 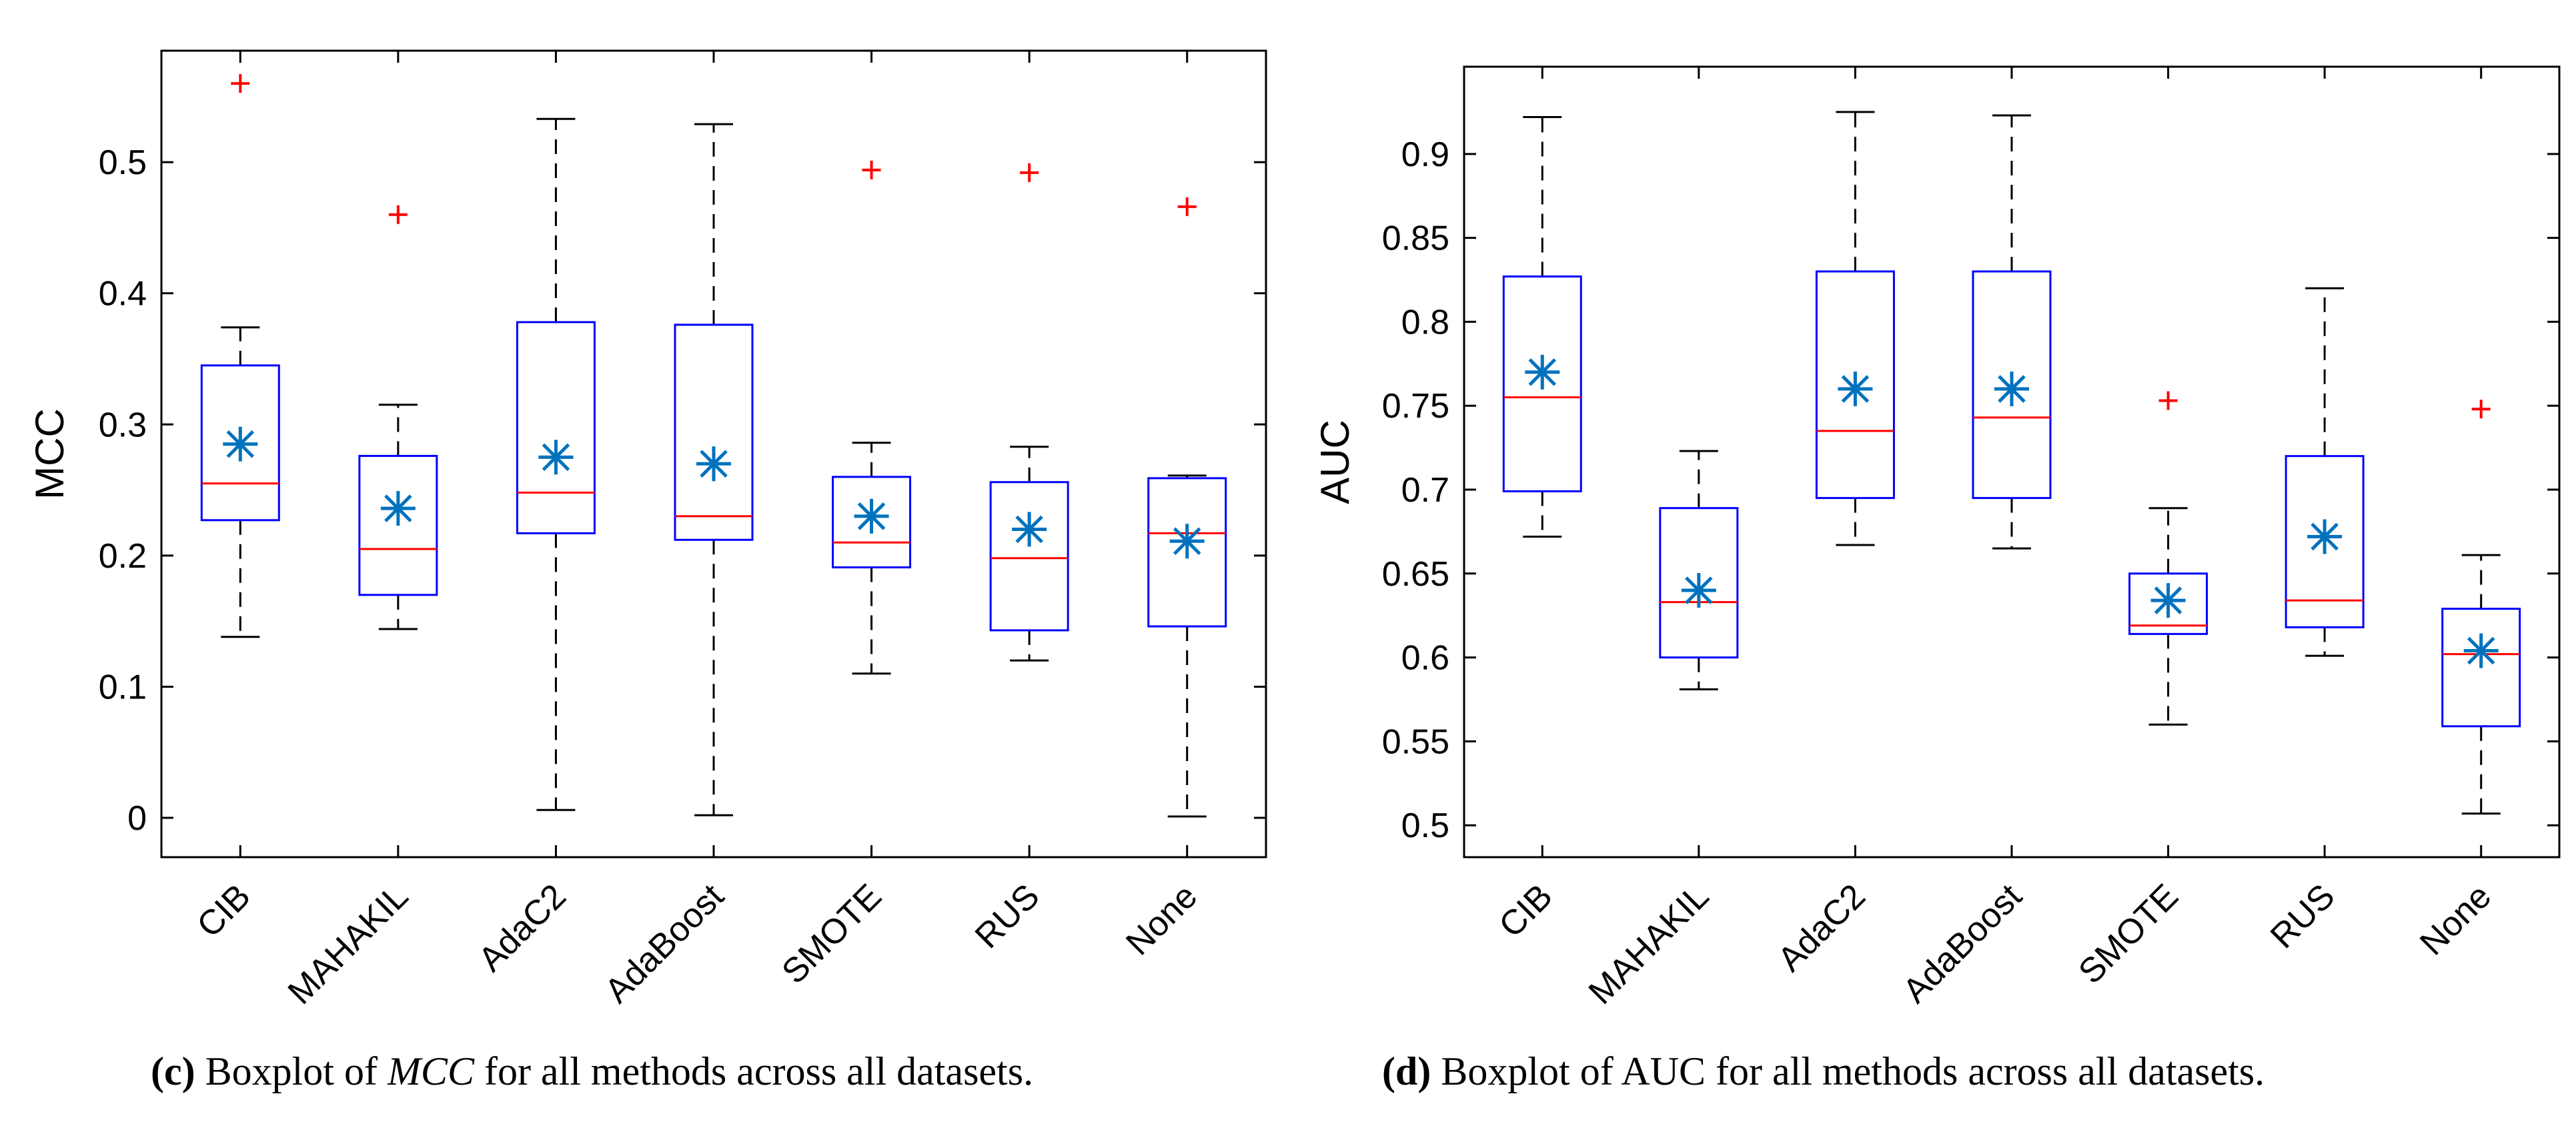 What do you see at coordinates (1985, 1071) in the screenshot?
I see `caption-d-post: for all methods across all datasets.` at bounding box center [1985, 1071].